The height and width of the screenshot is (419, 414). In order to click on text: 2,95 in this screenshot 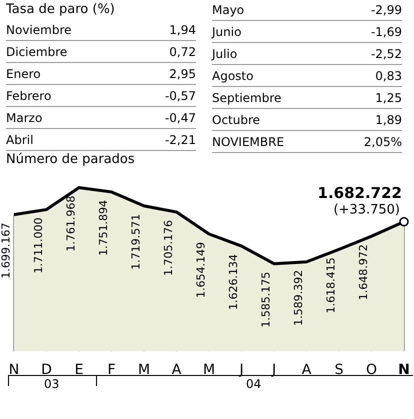, I will do `click(182, 74)`.